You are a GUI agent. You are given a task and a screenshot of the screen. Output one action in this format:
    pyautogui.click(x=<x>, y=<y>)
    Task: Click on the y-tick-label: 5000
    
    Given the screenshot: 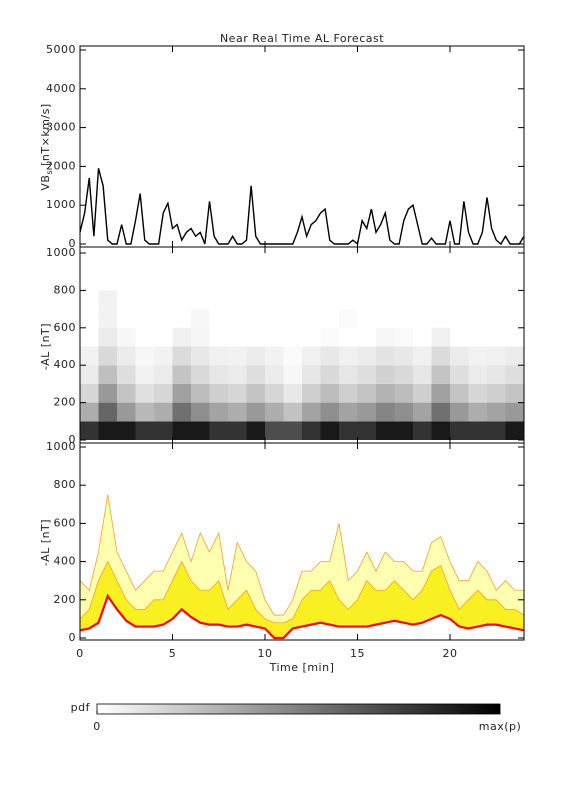 What is the action you would take?
    pyautogui.click(x=61, y=49)
    